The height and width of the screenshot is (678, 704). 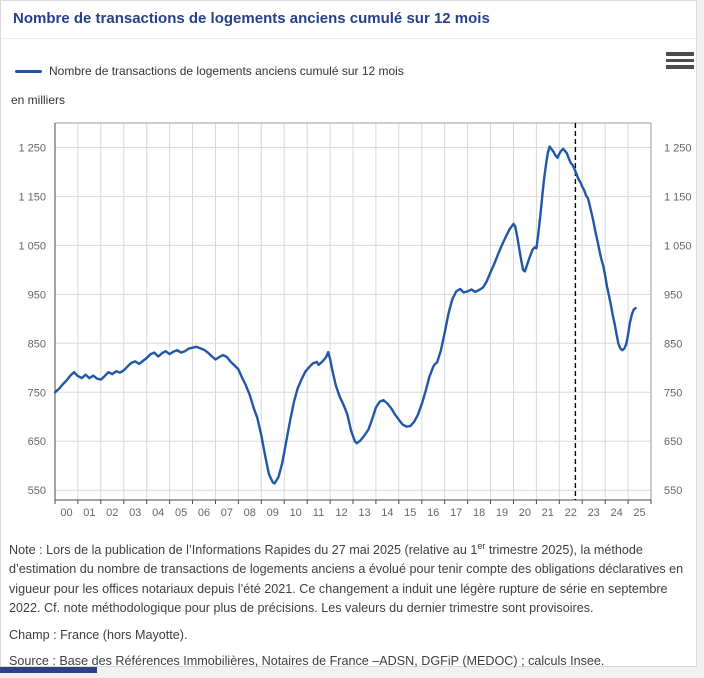 What do you see at coordinates (227, 513) in the screenshot?
I see `svg-text: 07` at bounding box center [227, 513].